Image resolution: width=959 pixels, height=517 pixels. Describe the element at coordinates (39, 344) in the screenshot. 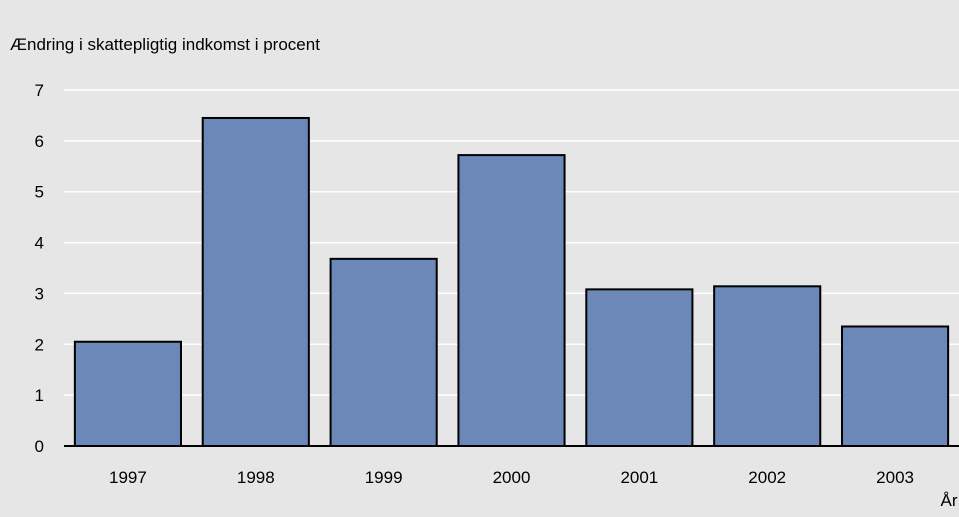

I see `y-tick-label: 2` at that location.